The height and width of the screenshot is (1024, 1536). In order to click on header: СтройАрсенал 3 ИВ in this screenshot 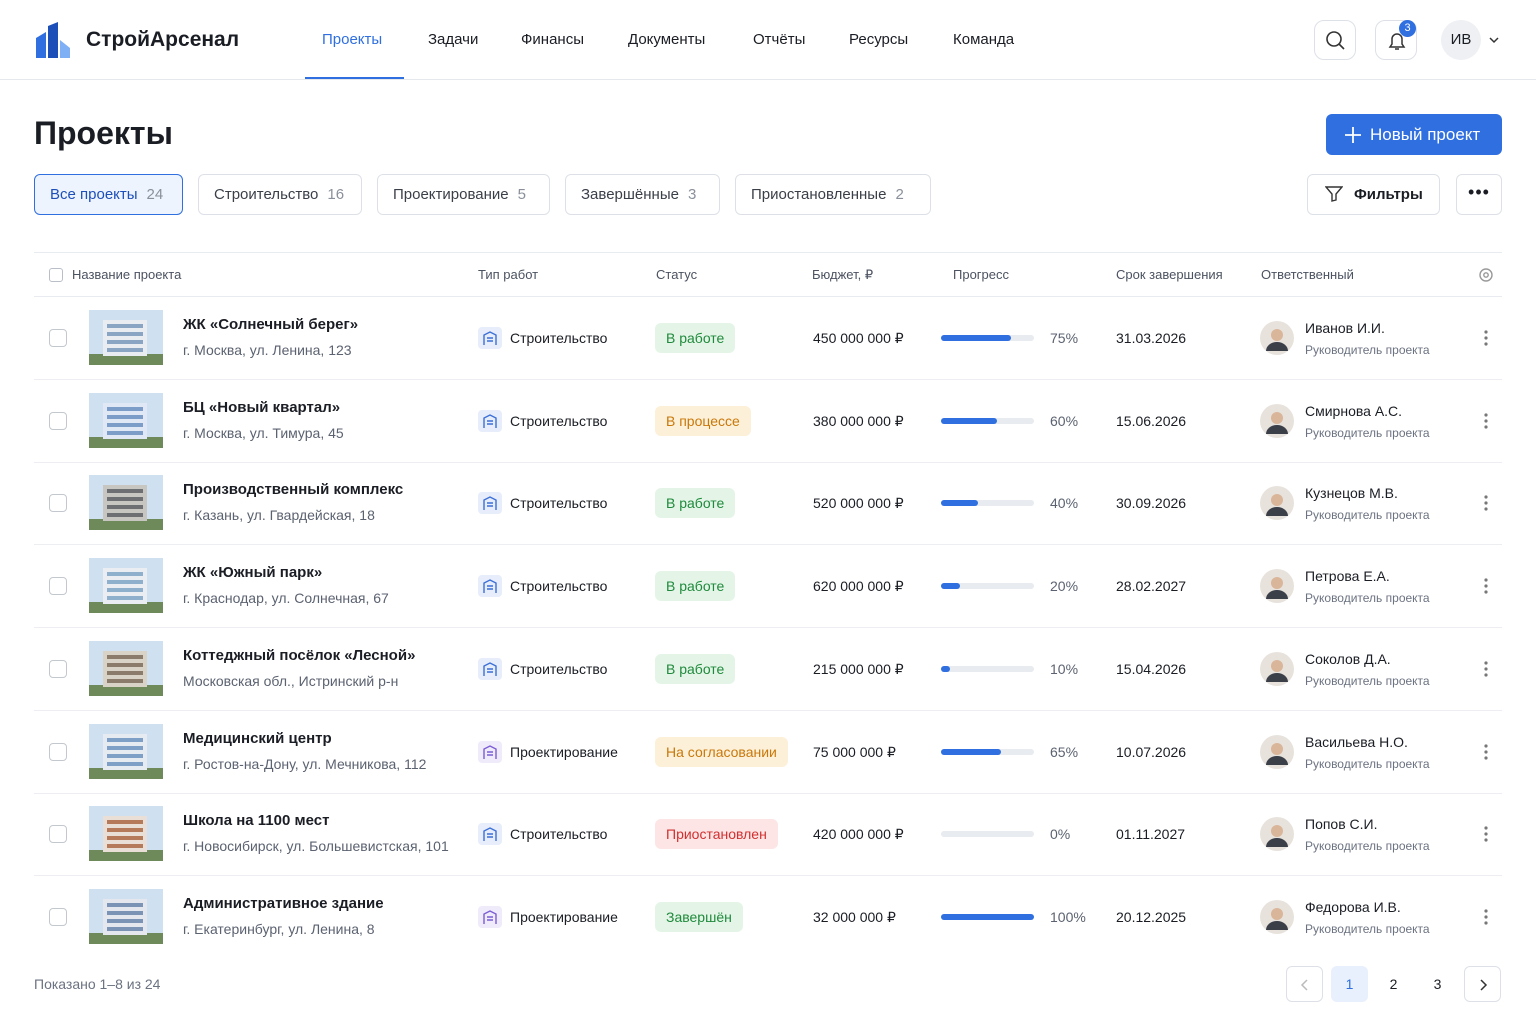, I will do `click(768, 40)`.